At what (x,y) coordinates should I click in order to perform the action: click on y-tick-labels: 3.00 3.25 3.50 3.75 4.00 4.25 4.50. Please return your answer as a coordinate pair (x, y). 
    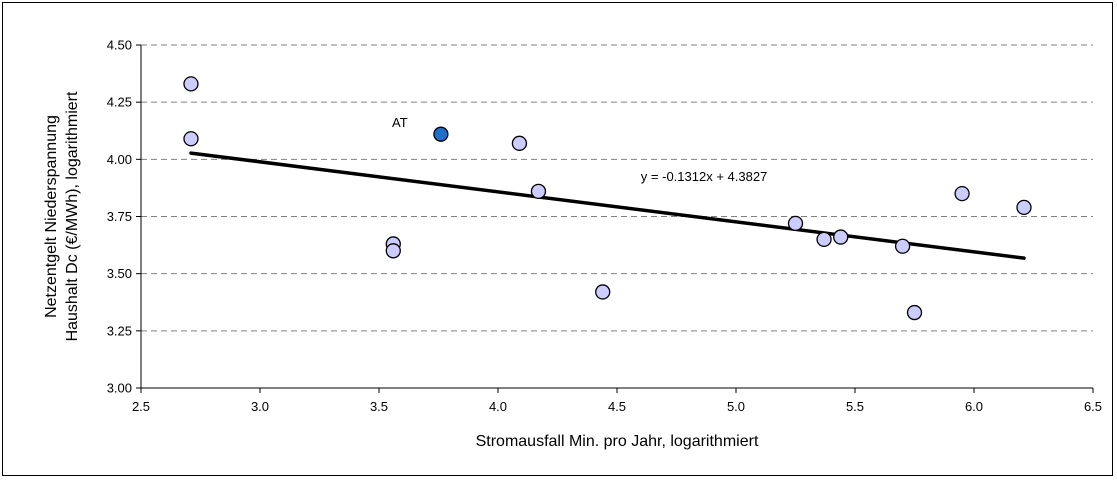
    Looking at the image, I should click on (124, 217).